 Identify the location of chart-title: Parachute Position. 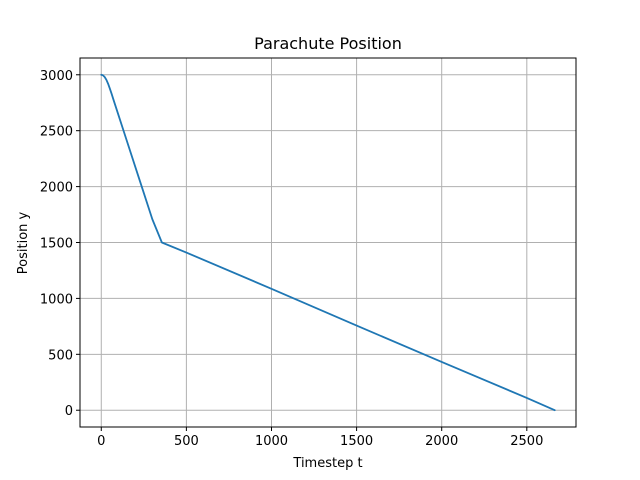
(328, 43).